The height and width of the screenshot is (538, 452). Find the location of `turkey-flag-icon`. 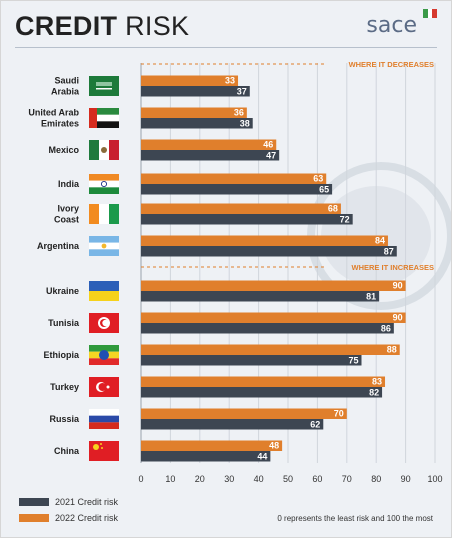

turkey-flag-icon is located at coordinates (104, 387).